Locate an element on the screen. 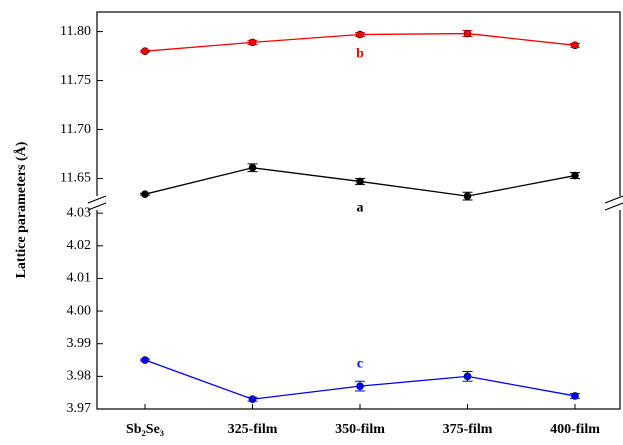 This screenshot has height=445, width=623. y-tick-label: 4.02 is located at coordinates (79, 245).